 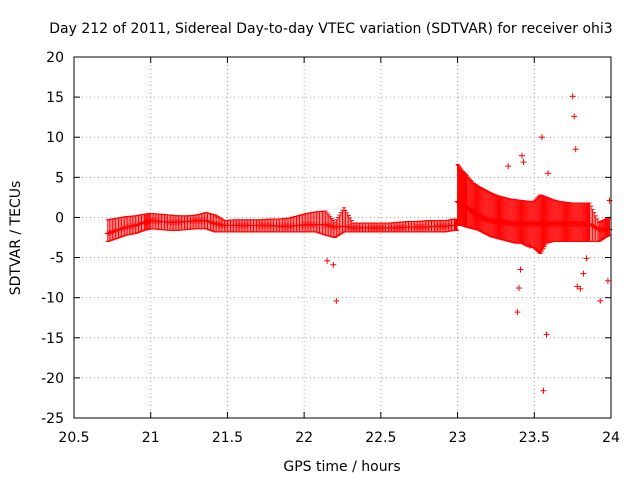 What do you see at coordinates (52, 379) in the screenshot?
I see `y-tick-label: -20` at bounding box center [52, 379].